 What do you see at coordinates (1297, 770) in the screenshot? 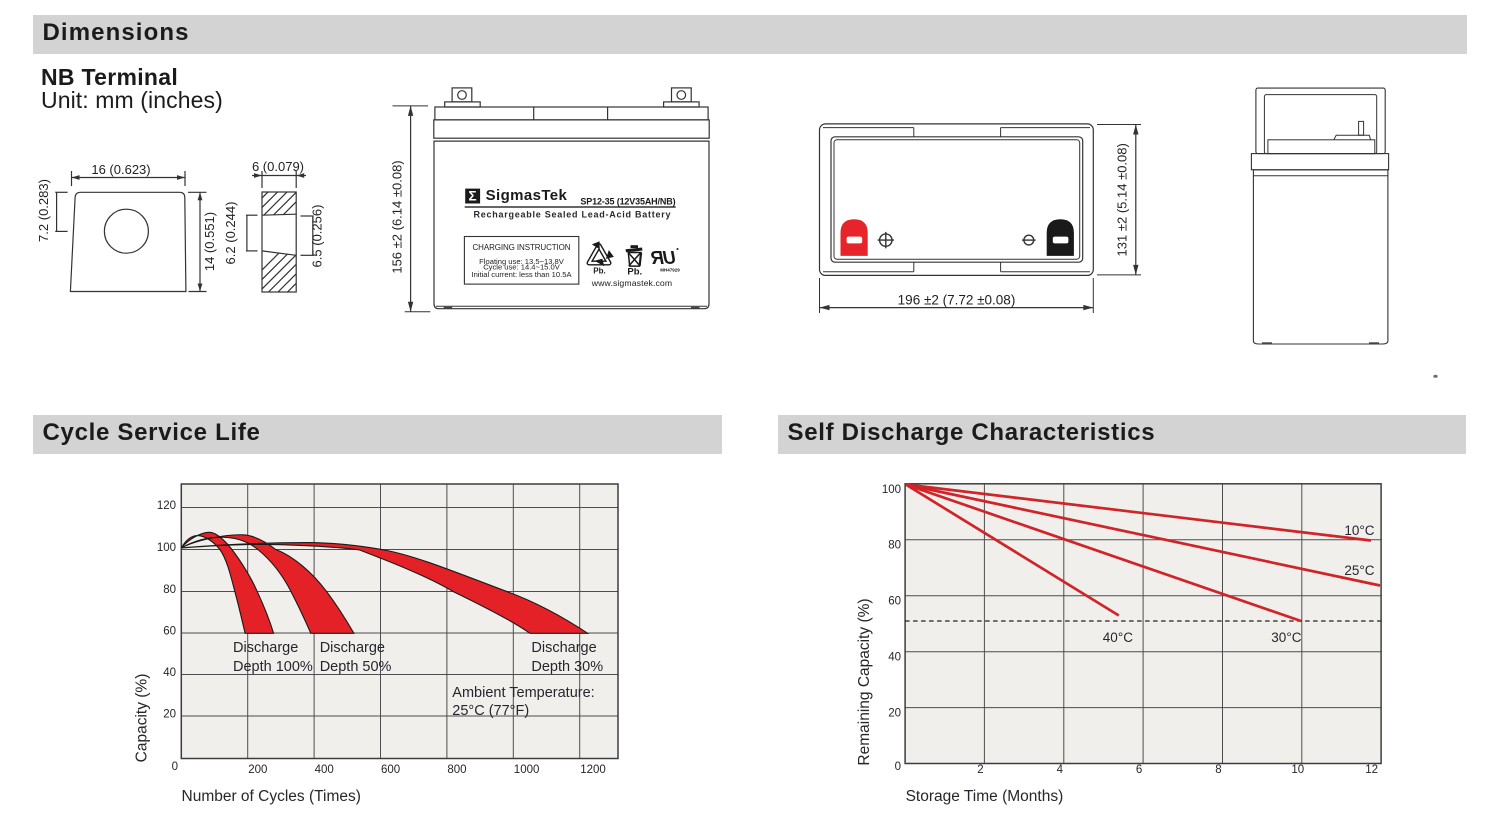
I see `svg-text: 10` at bounding box center [1297, 770].